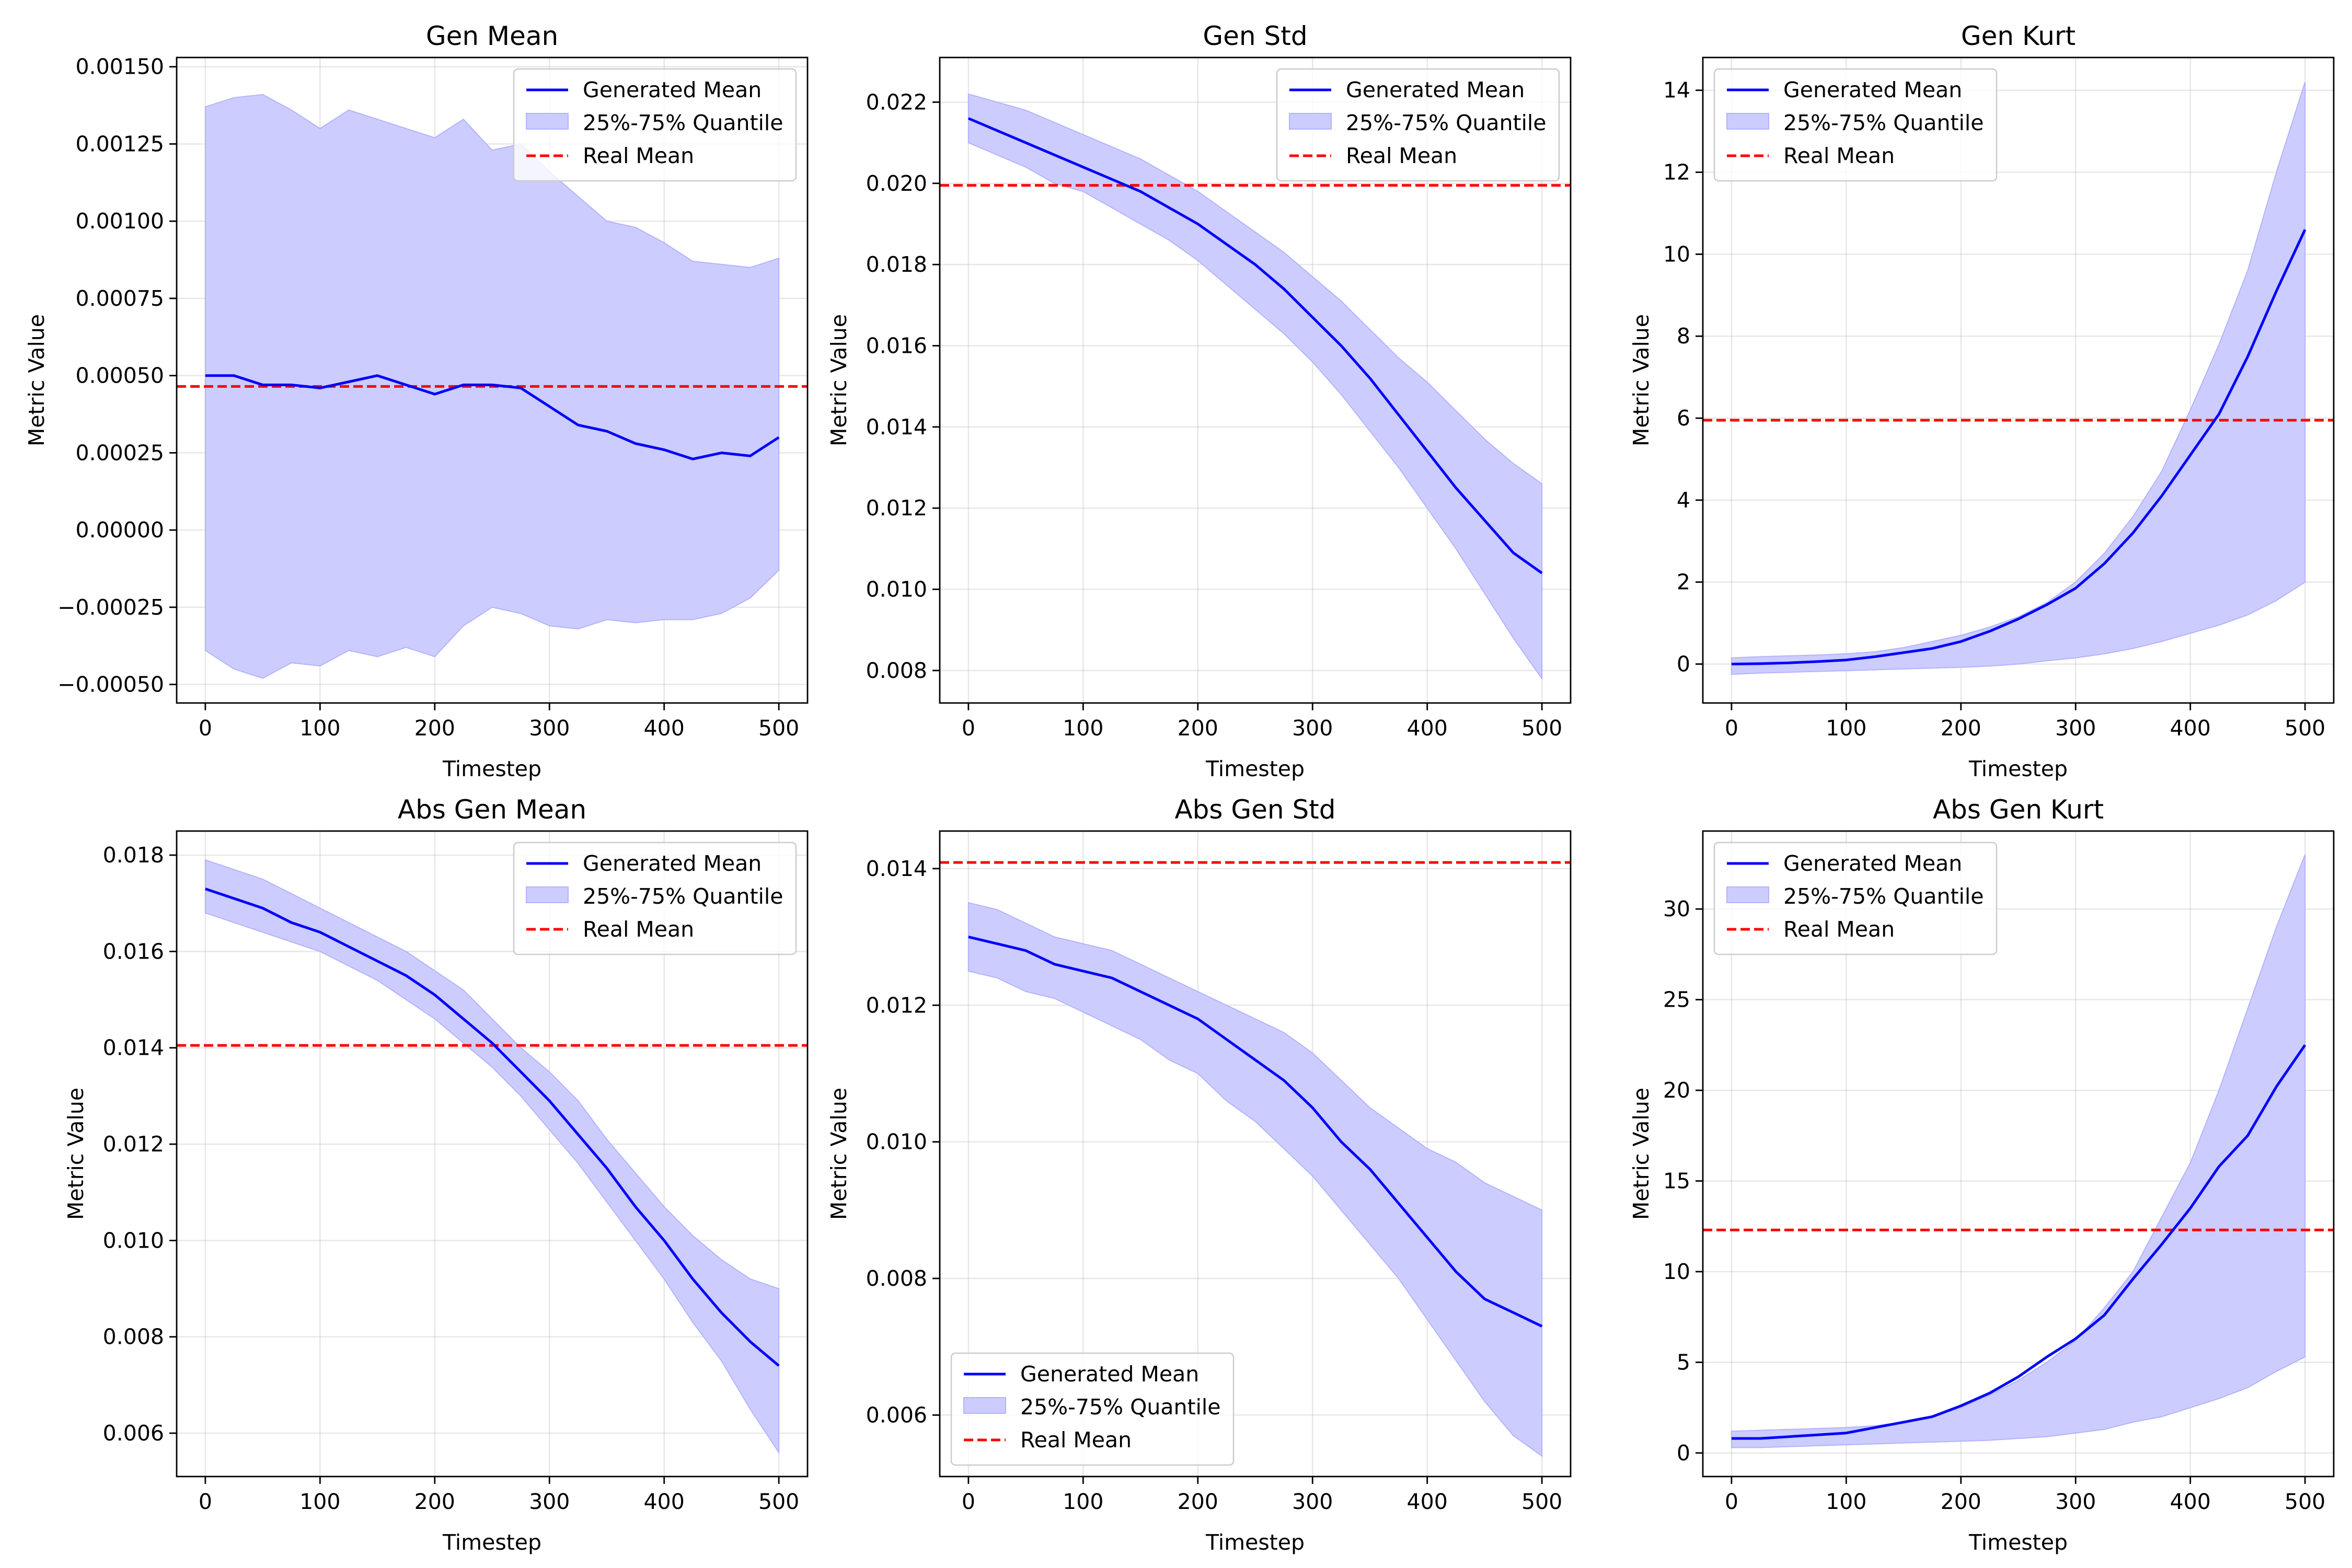  Describe the element at coordinates (492, 809) in the screenshot. I see `chart-title: Abs Gen Mean` at that location.